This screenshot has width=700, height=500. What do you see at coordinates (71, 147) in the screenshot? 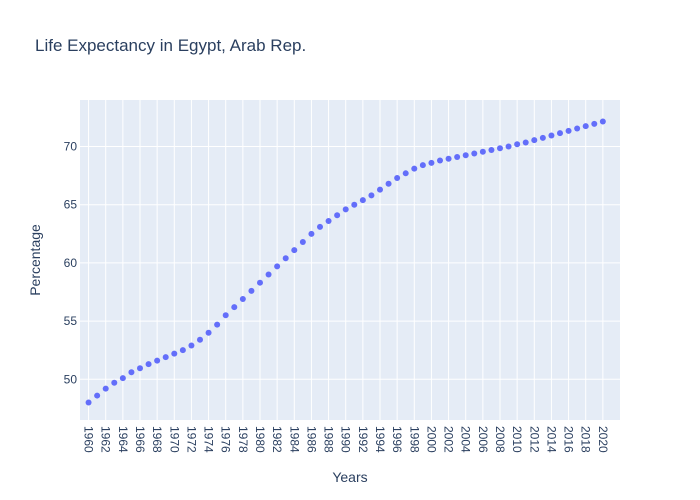
I see `y-tick-label: 70` at bounding box center [71, 147].